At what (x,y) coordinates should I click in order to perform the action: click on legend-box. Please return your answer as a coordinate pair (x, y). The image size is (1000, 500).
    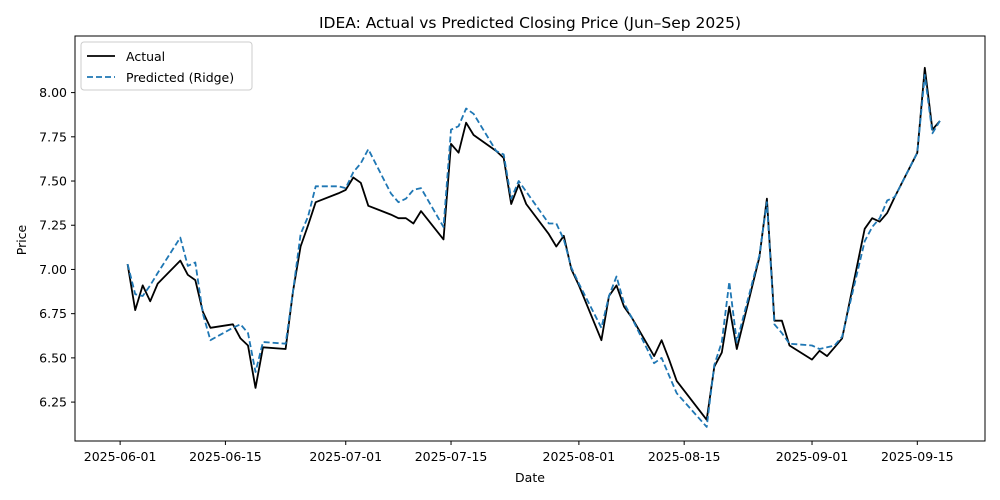
    Looking at the image, I should click on (166, 66).